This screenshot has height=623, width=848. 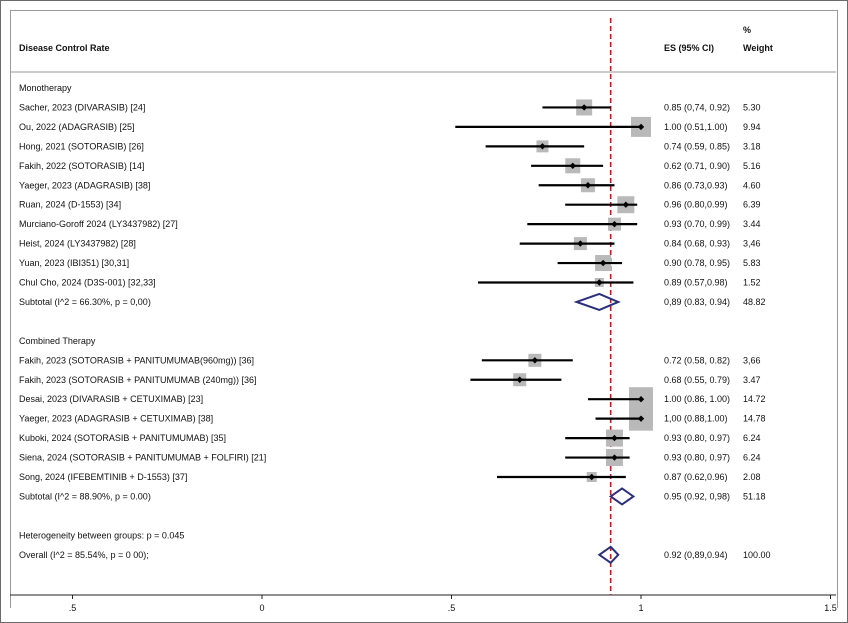 I want to click on weight-value: 48.82, so click(x=754, y=302).